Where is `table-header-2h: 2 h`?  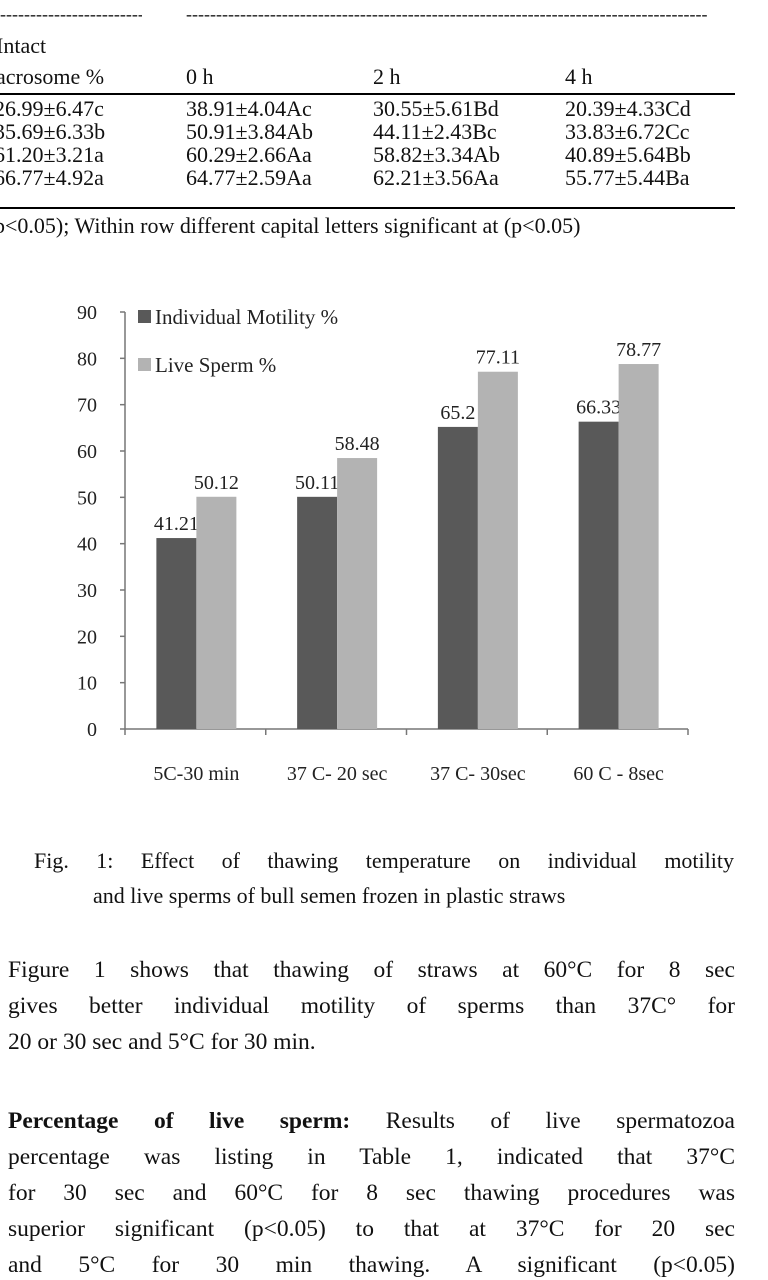
table-header-2h: 2 h is located at coordinates (387, 76).